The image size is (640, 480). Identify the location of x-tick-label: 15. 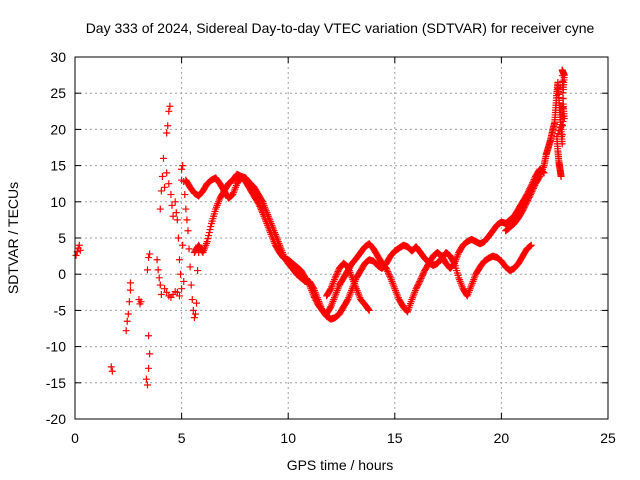
(395, 438).